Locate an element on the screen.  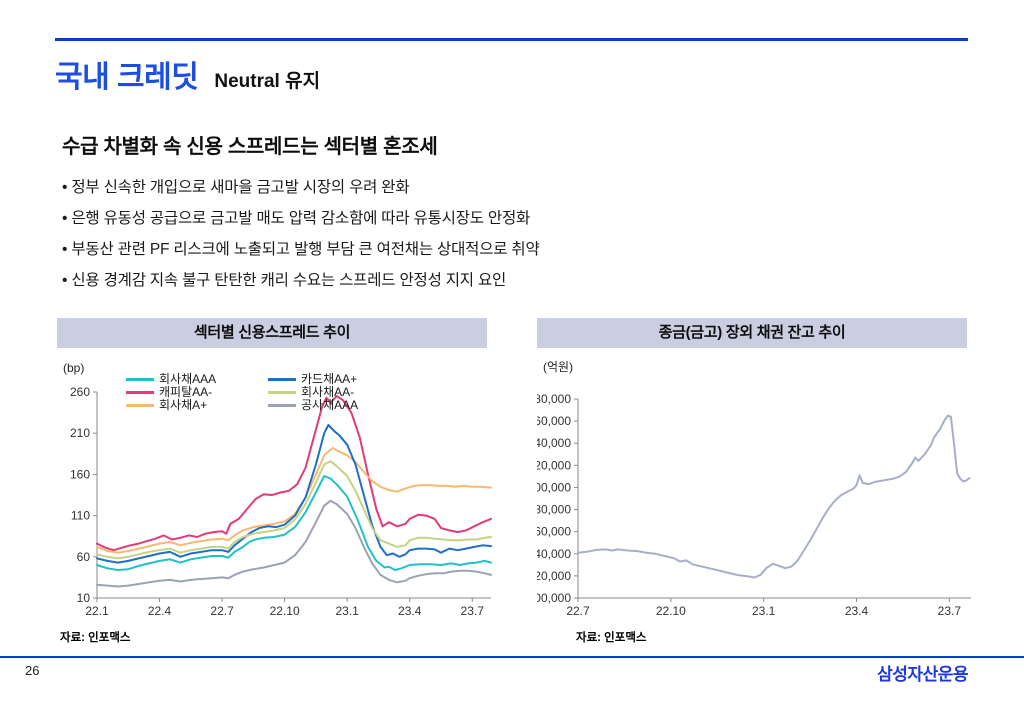
legend-label: 카드채AA+ is located at coordinates (329, 379).